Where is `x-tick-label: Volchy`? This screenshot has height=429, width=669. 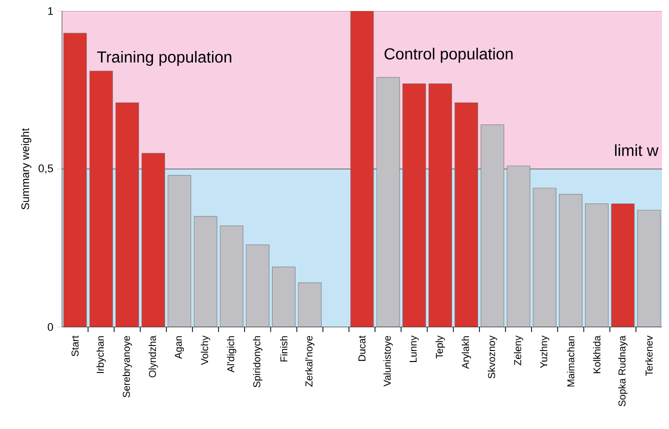
x-tick-label: Volchy is located at coordinates (205, 350).